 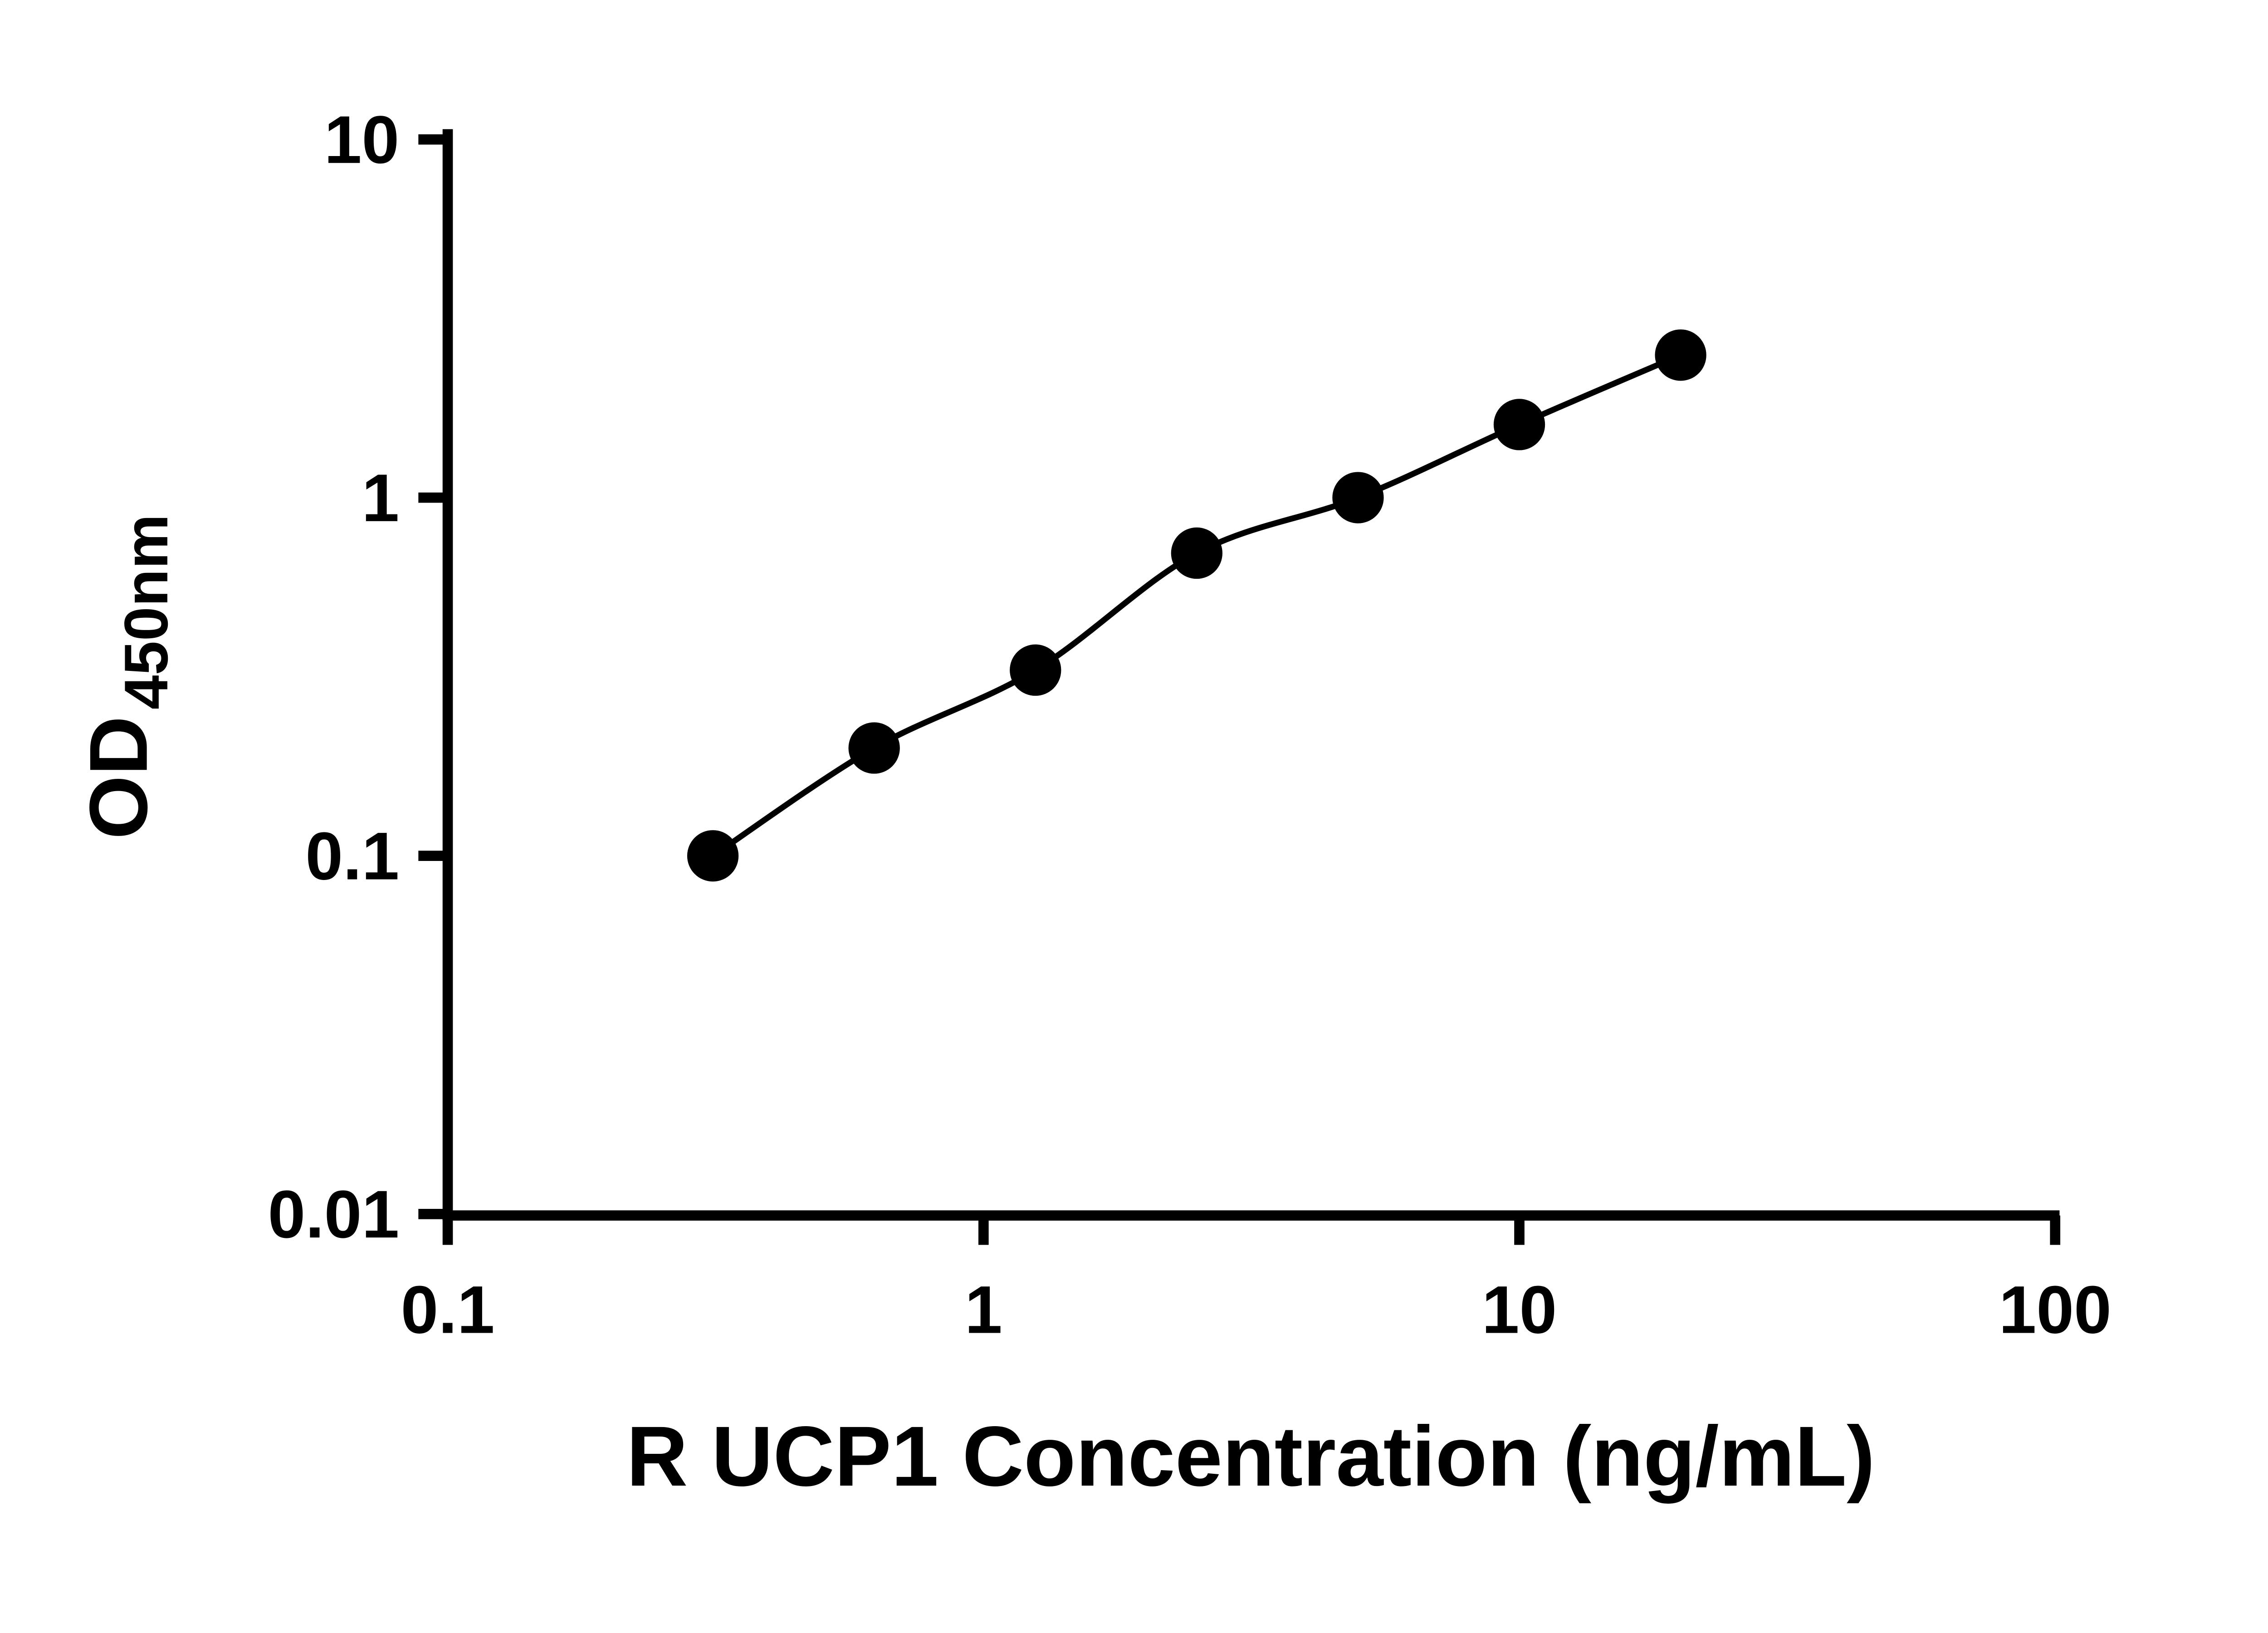 I want to click on y-axis-title: OD 450nm, so click(x=127, y=676).